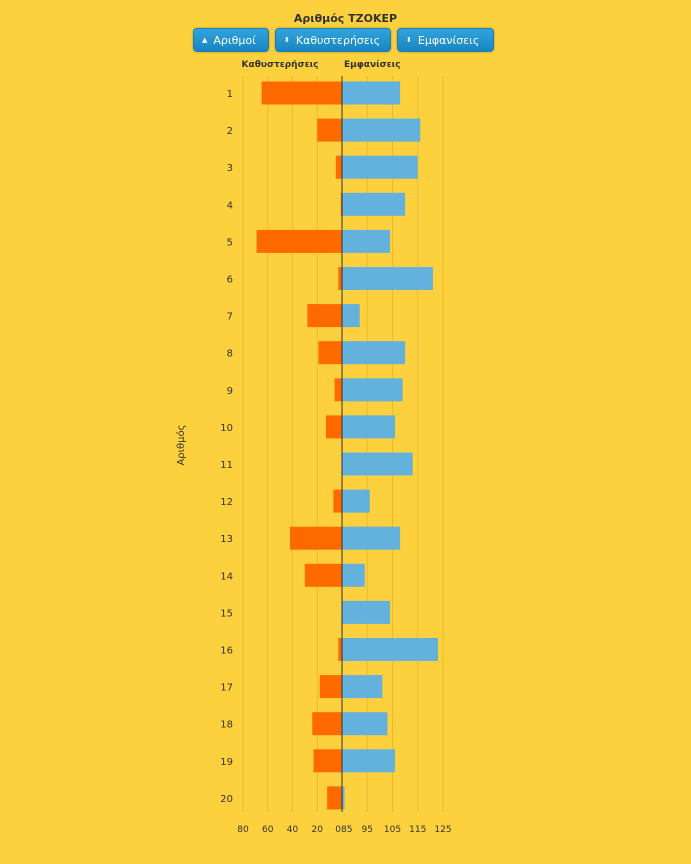 The width and height of the screenshot is (691, 864). Describe the element at coordinates (230, 317) in the screenshot. I see `category-label: 7` at that location.